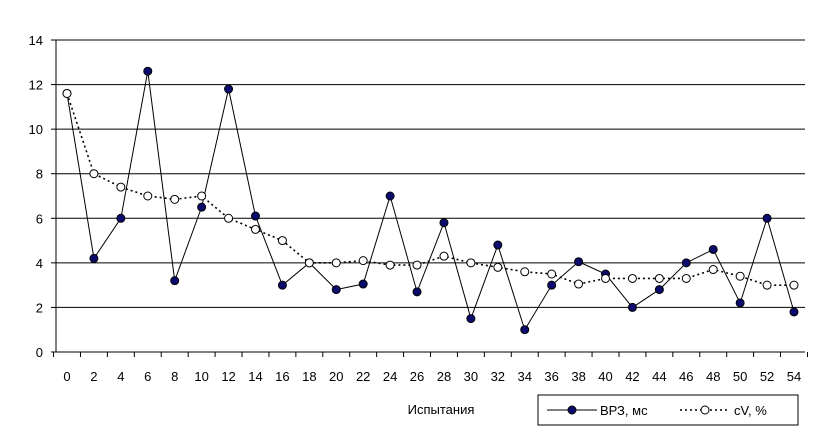 The height and width of the screenshot is (436, 820). I want to click on x-tick-label-12: 12, so click(228, 376).